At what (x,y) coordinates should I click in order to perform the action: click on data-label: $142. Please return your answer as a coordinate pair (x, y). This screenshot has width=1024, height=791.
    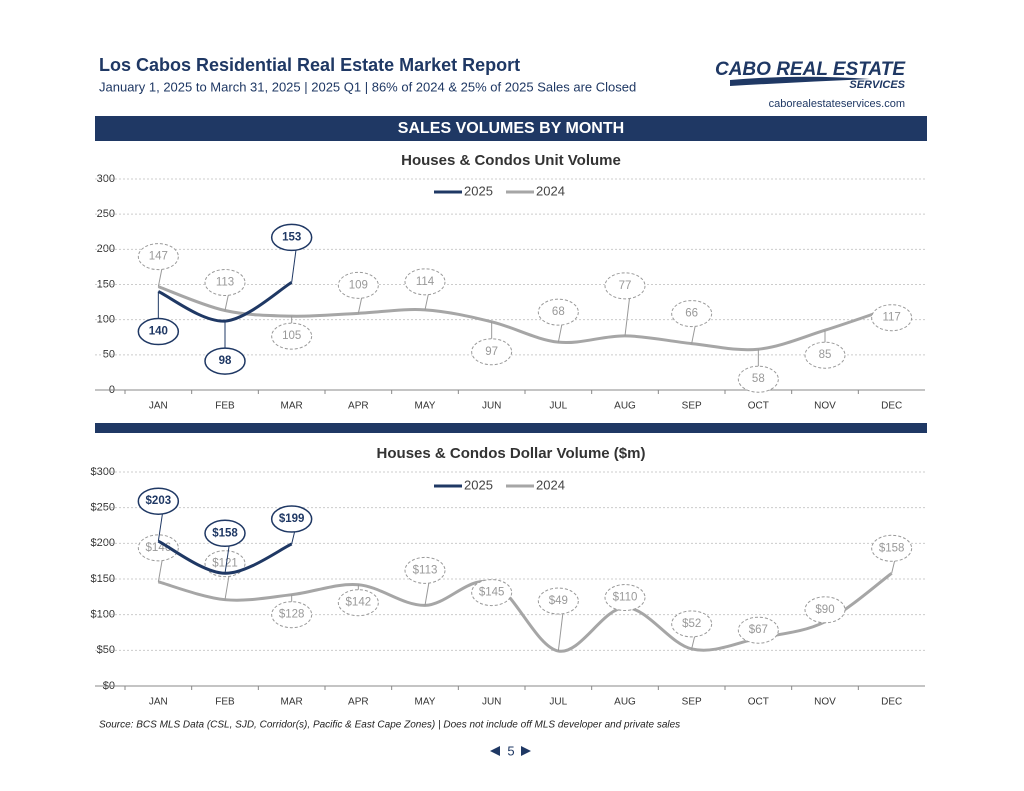
    Looking at the image, I should click on (359, 603).